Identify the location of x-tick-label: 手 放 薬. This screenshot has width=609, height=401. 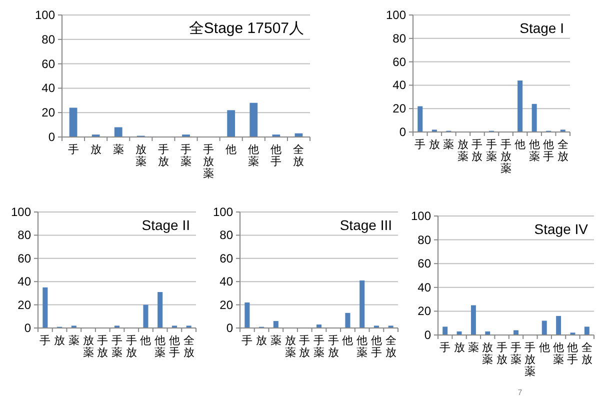
(530, 359).